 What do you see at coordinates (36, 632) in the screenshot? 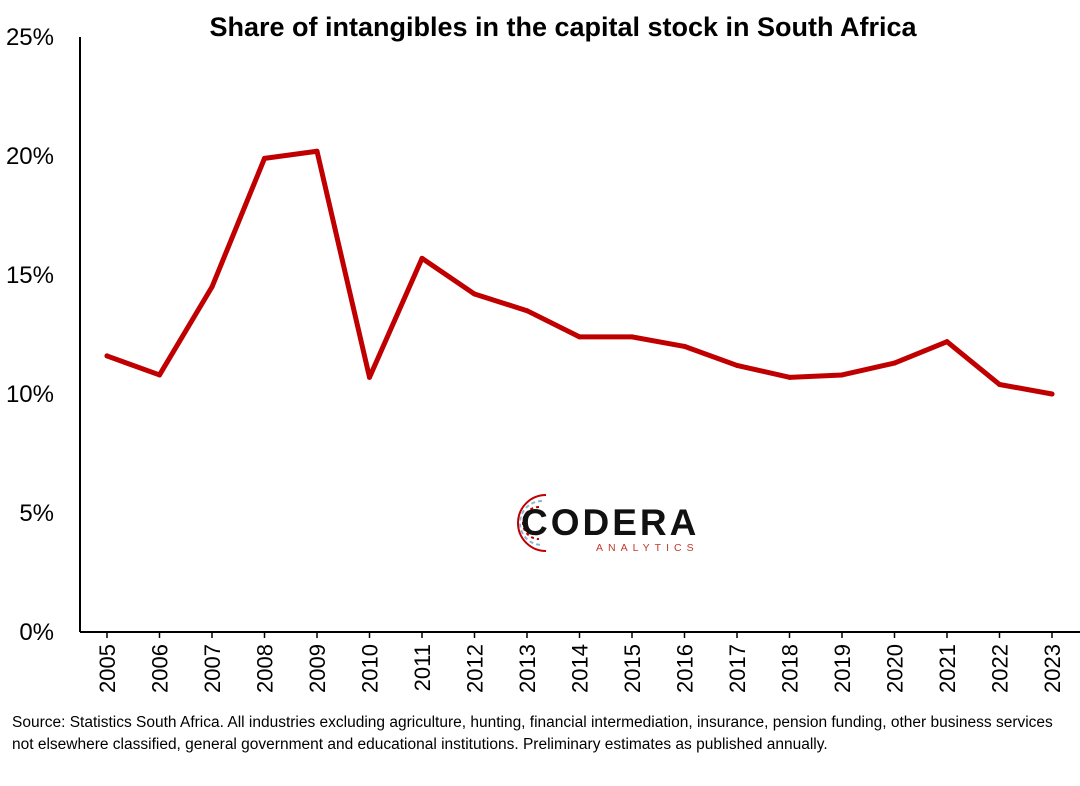
I see `y-tick-label: 0%` at bounding box center [36, 632].